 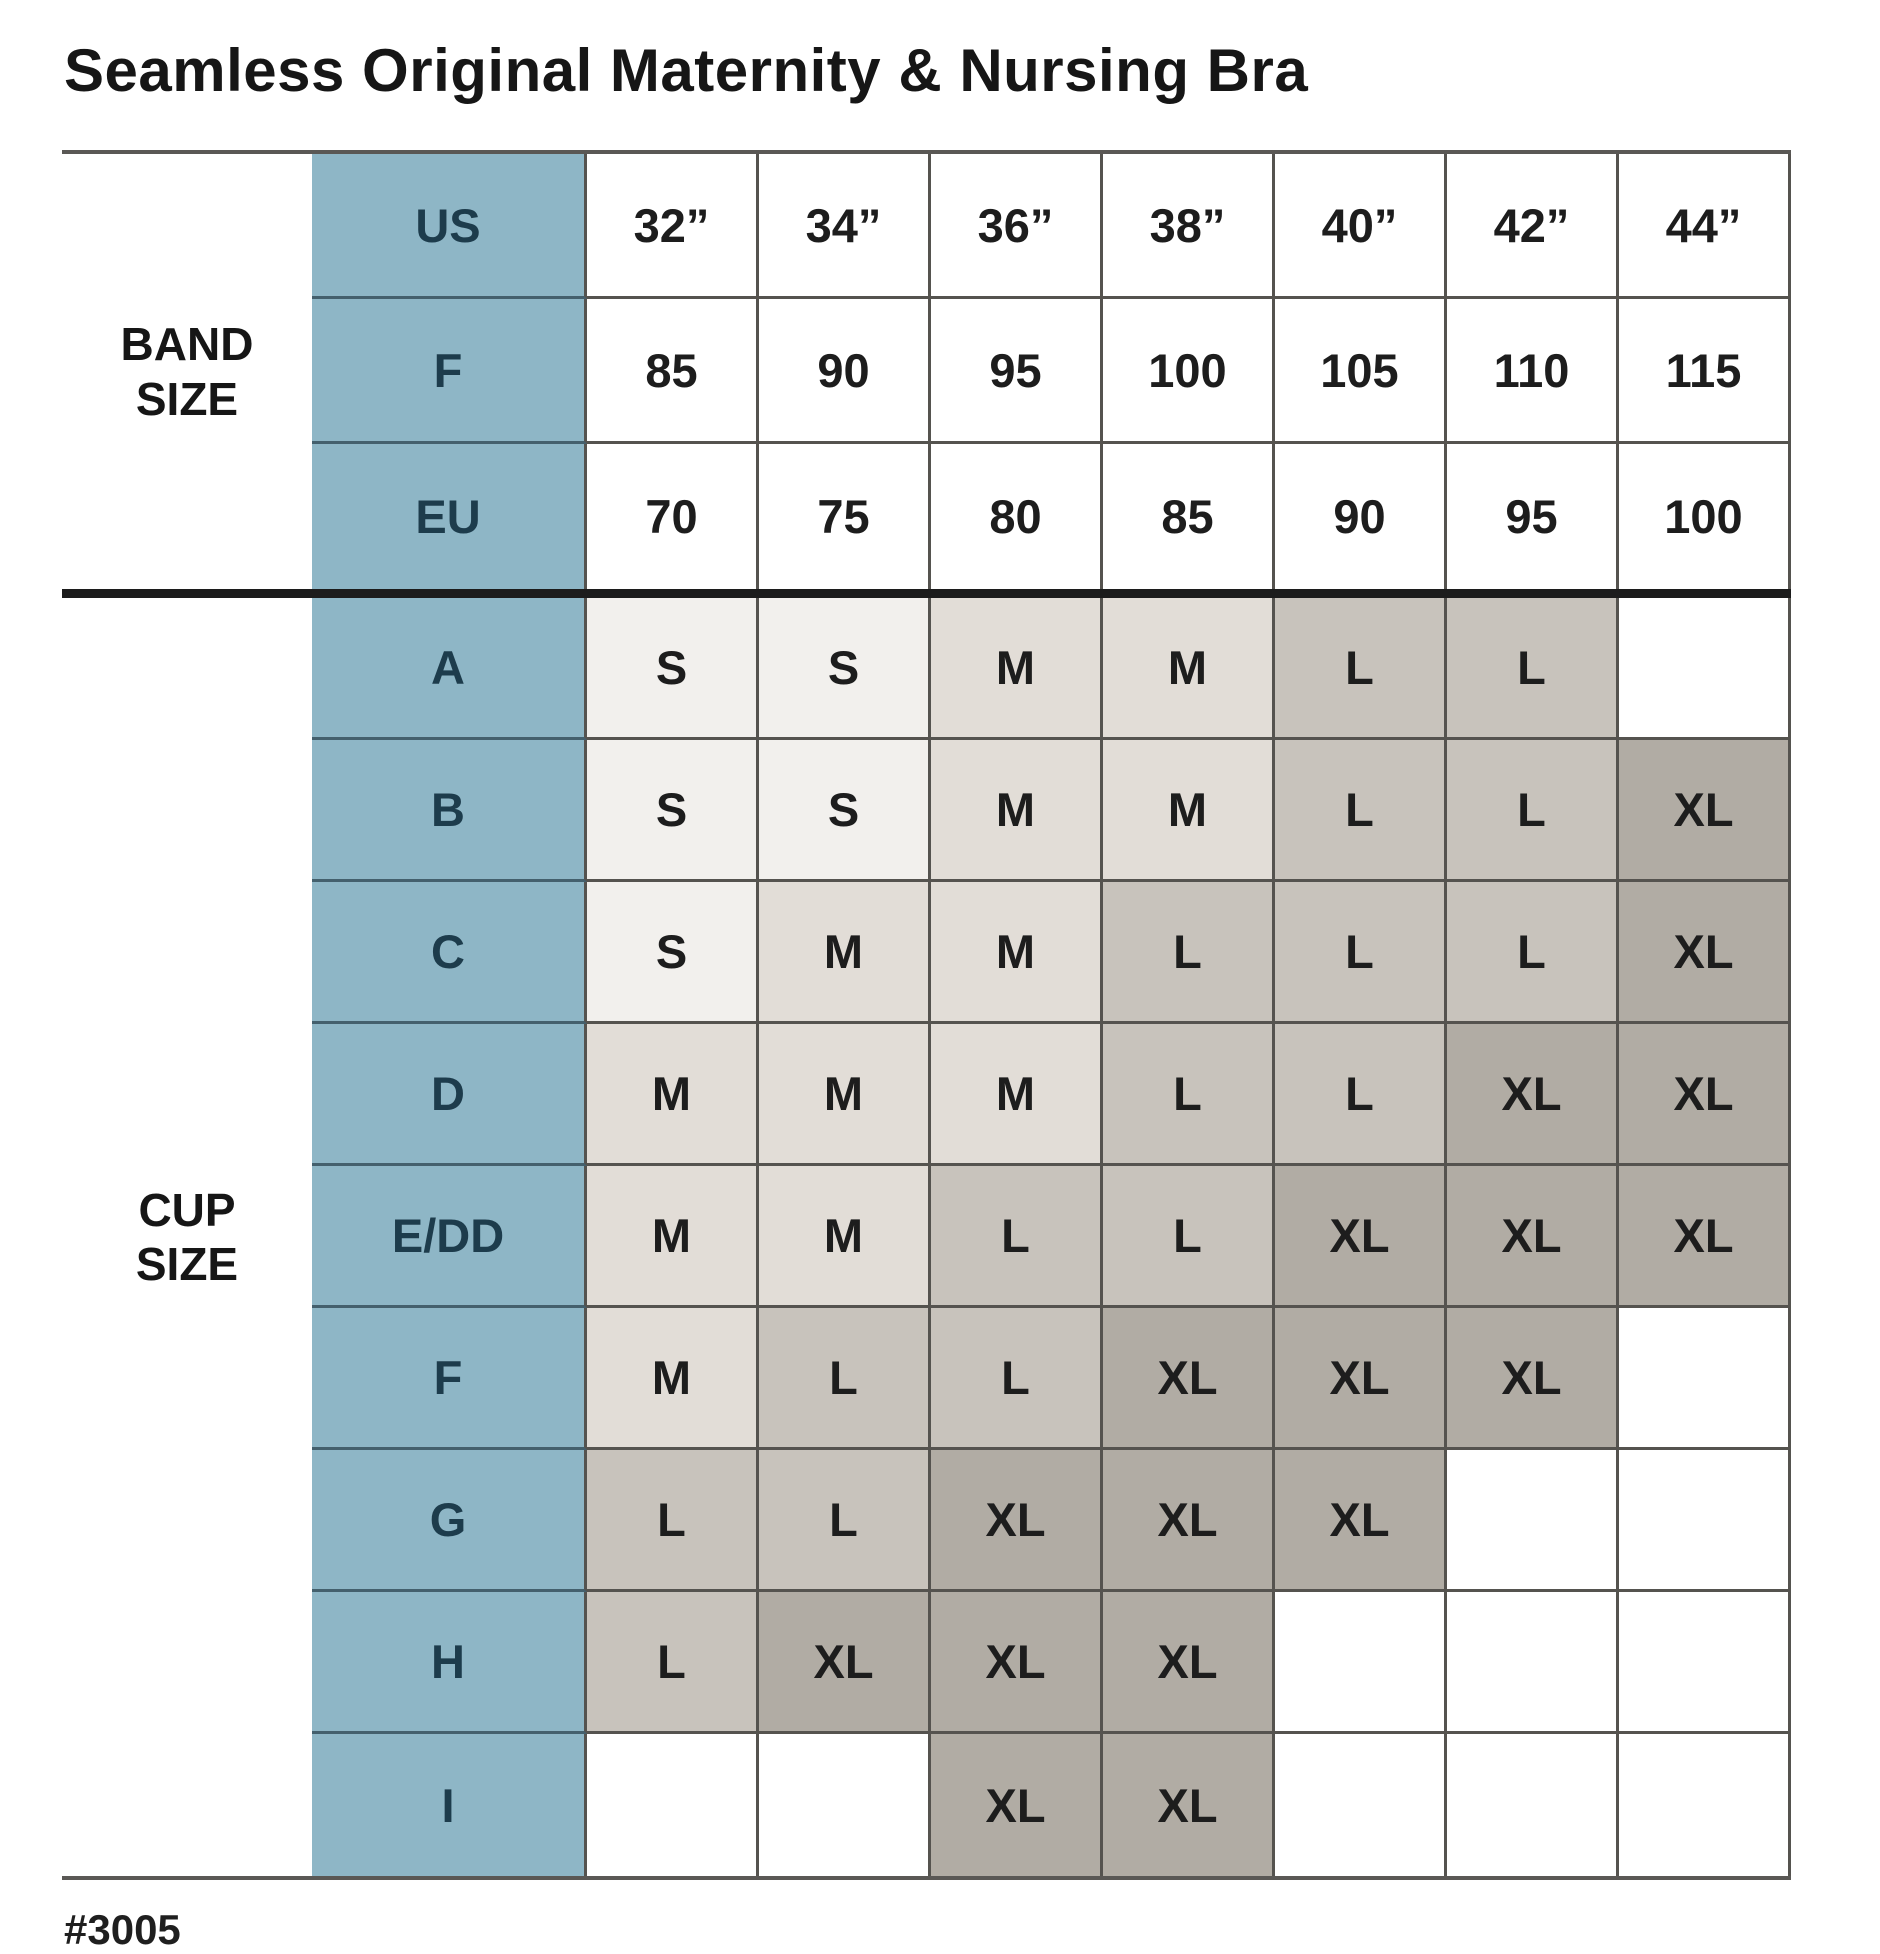 I want to click on cup-row-label: H, so click(x=449, y=1663).